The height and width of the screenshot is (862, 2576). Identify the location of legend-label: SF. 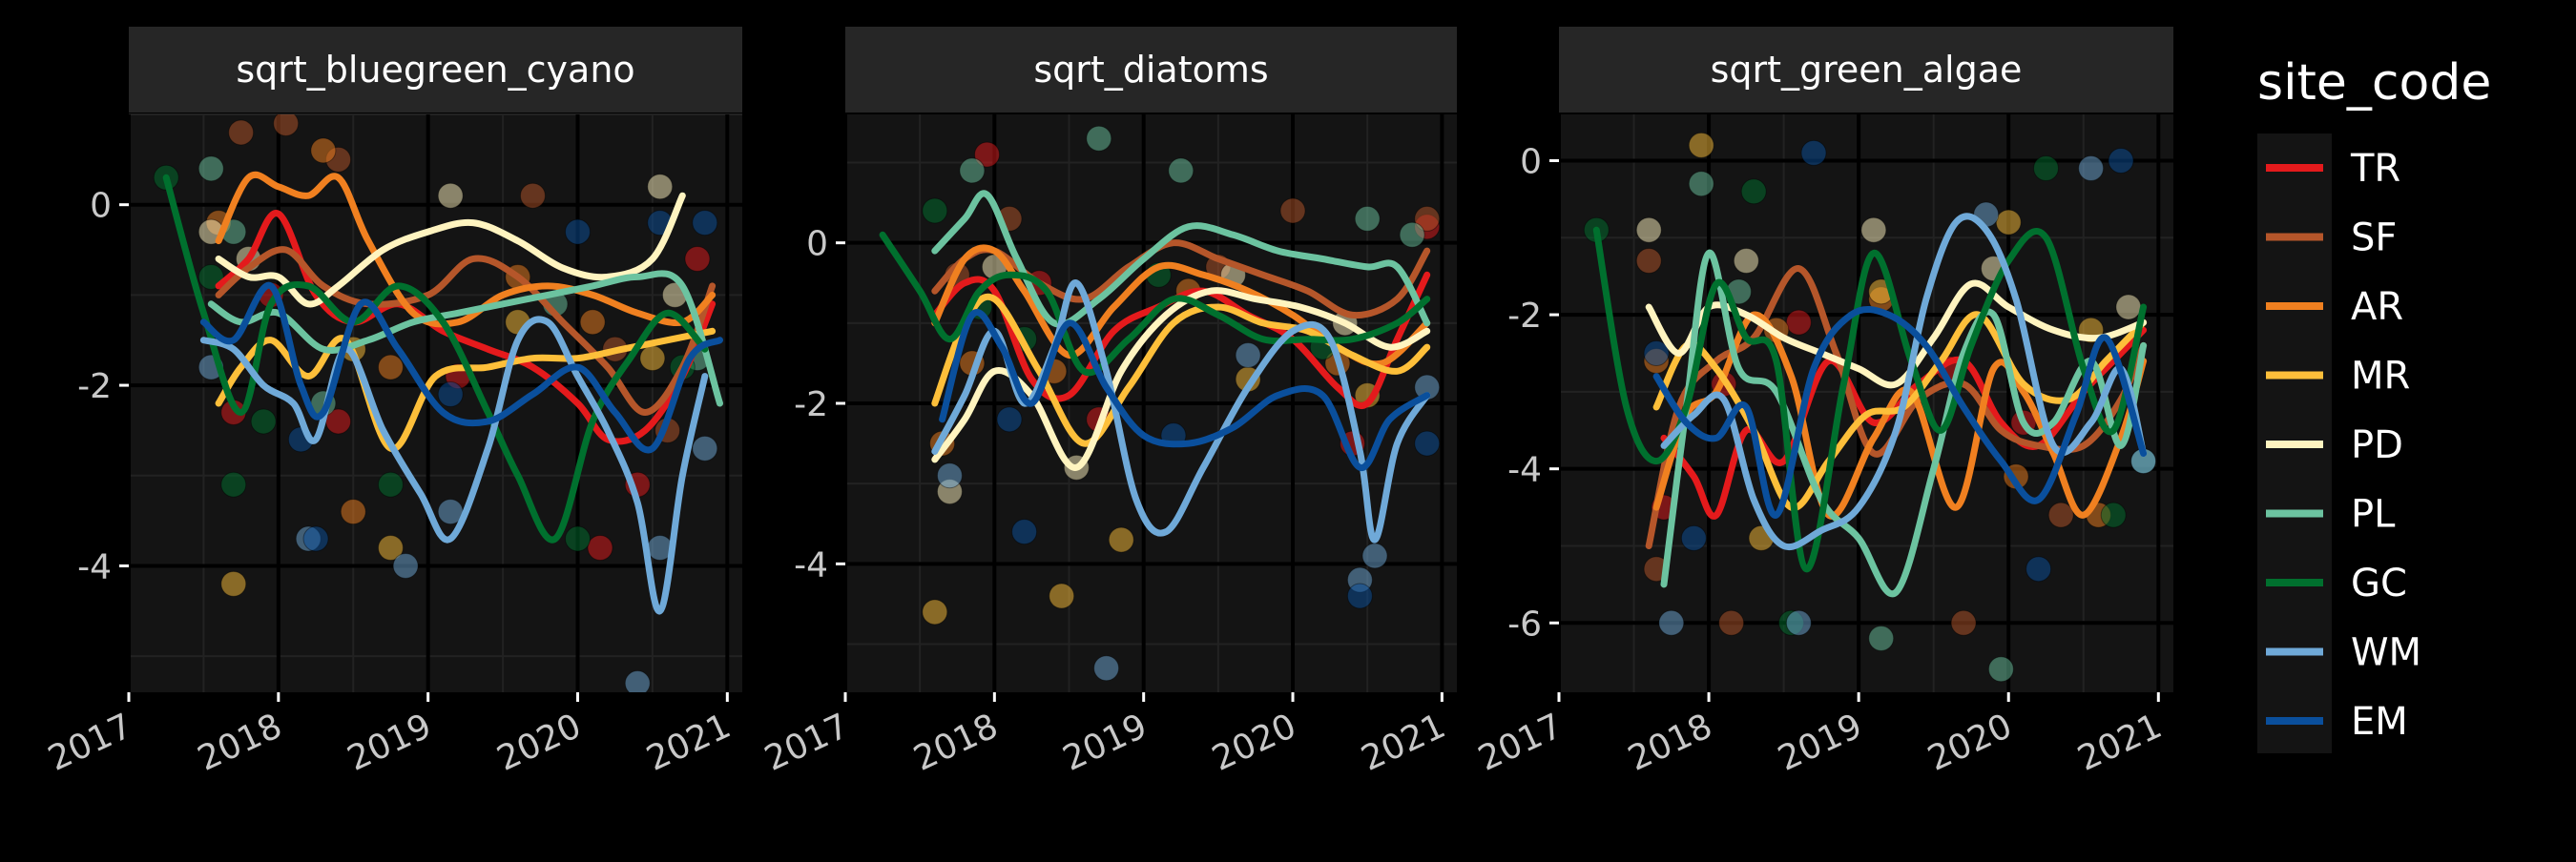
(2374, 238).